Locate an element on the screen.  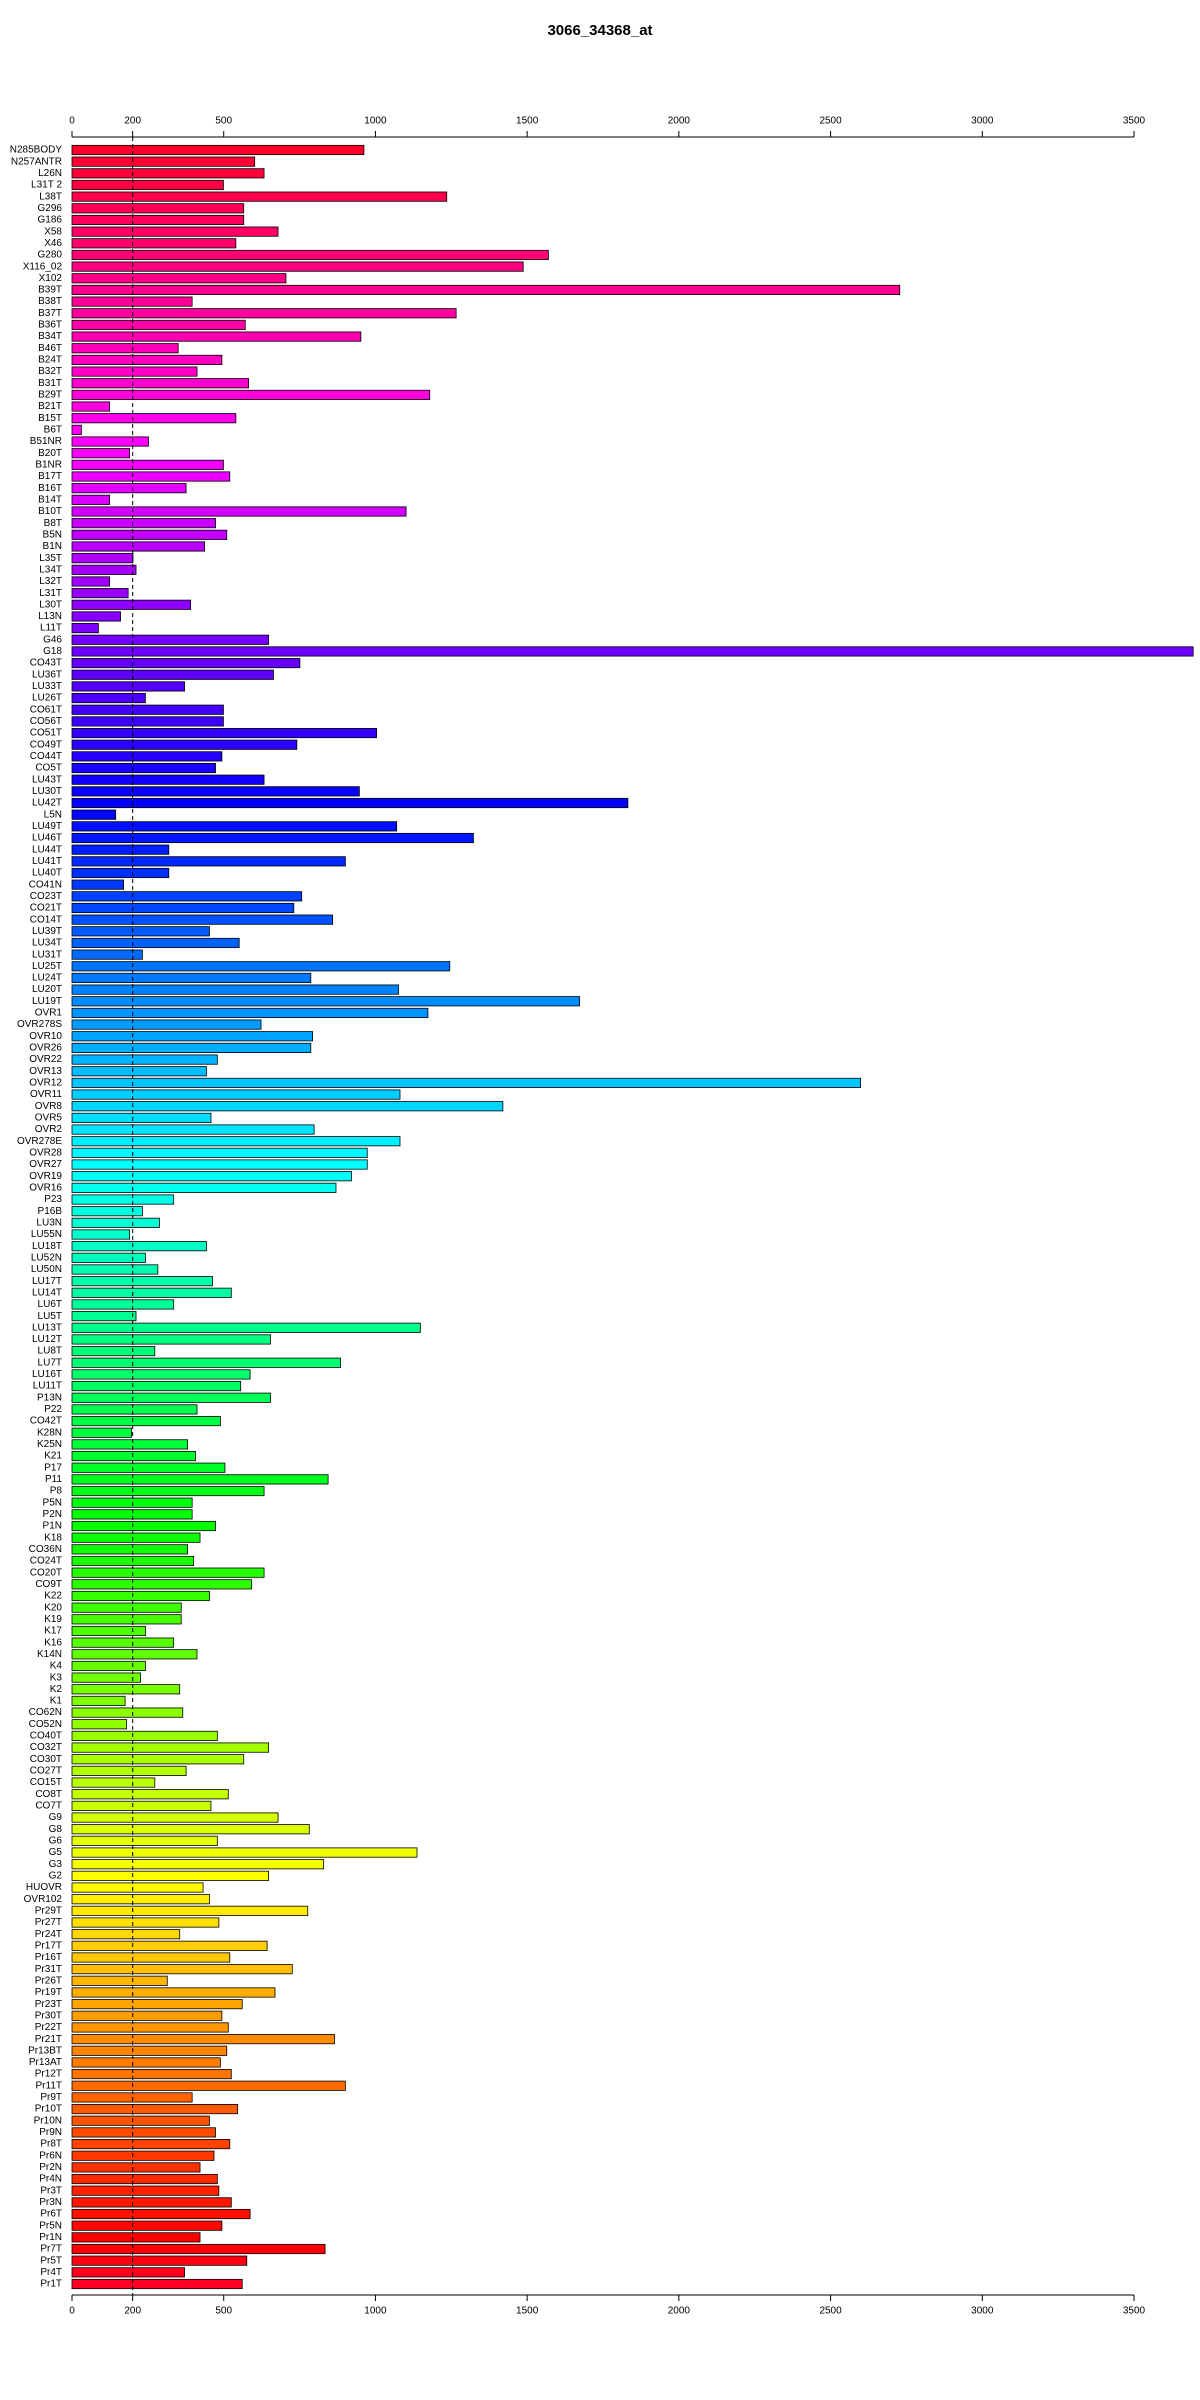
chart-title: 3066_34368_at is located at coordinates (599, 30).